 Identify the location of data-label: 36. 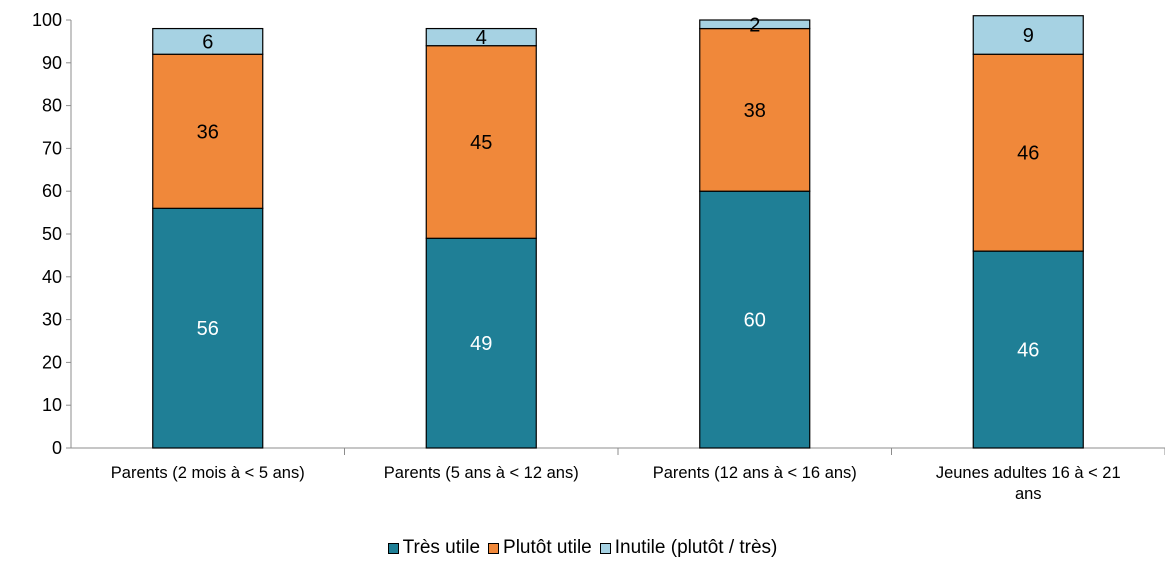
(208, 132).